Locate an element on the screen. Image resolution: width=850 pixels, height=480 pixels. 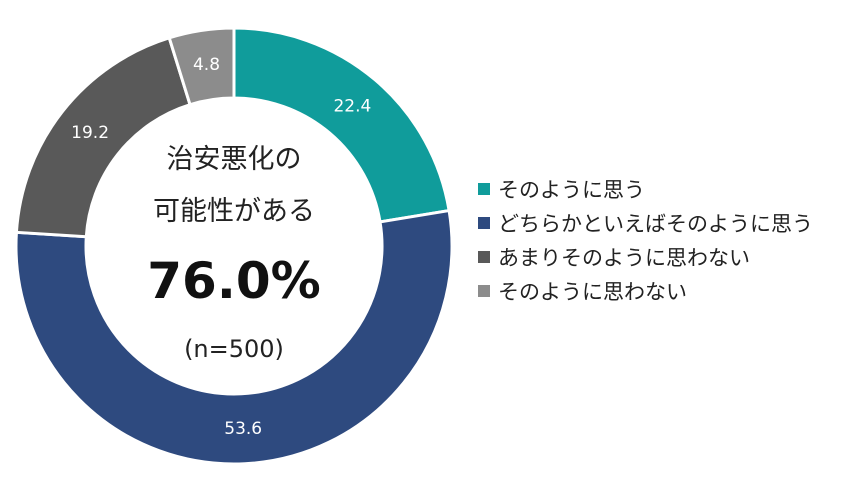
legend-item-1: そのように思う is located at coordinates (645, 189).